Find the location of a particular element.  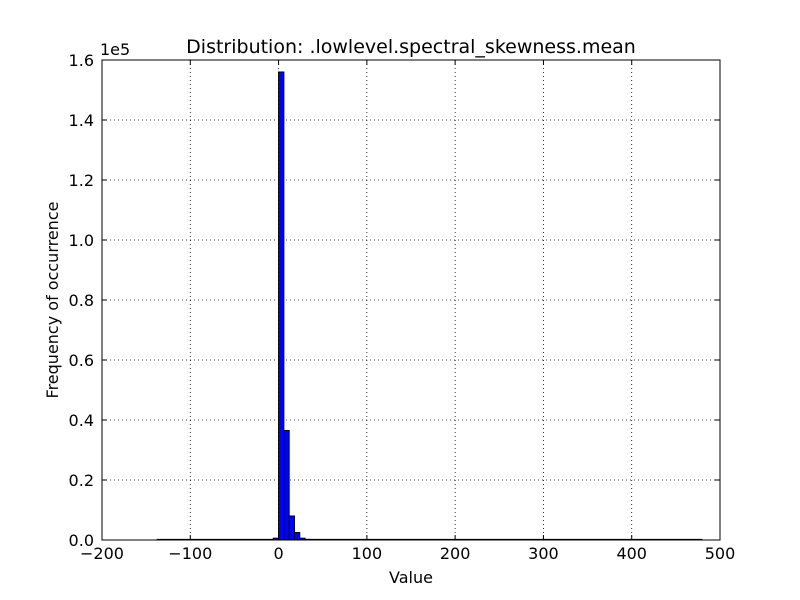

x-tick-label: 300 is located at coordinates (543, 553).